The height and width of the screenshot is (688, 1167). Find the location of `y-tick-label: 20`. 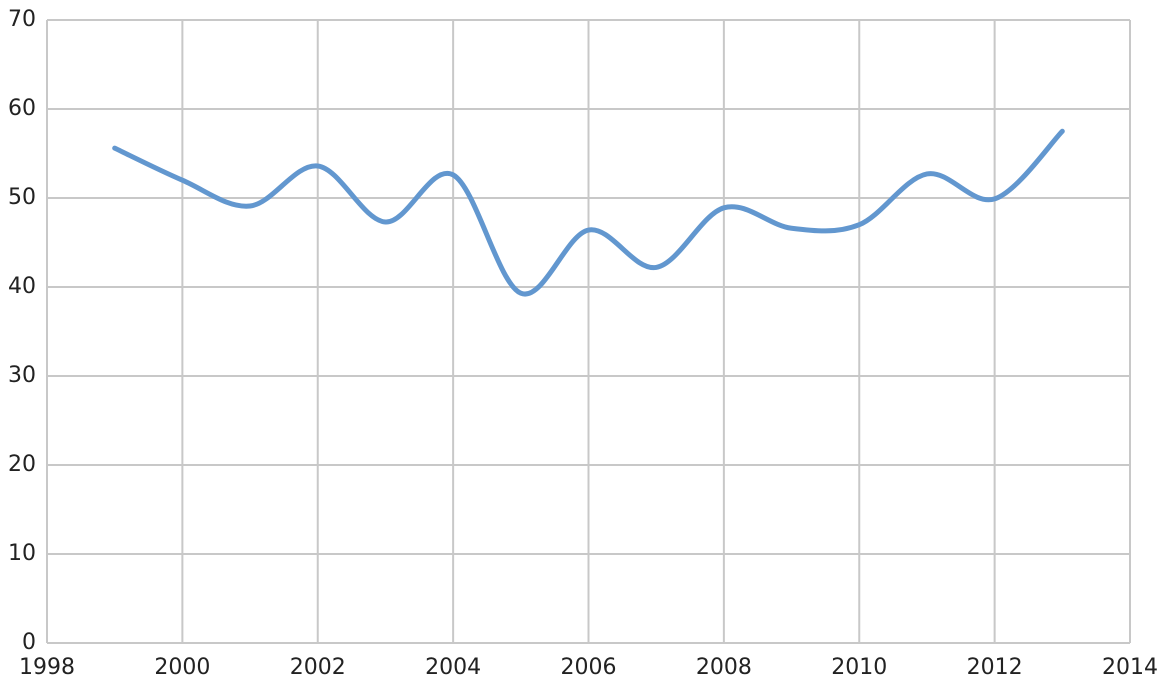

y-tick-label: 20 is located at coordinates (22, 464).